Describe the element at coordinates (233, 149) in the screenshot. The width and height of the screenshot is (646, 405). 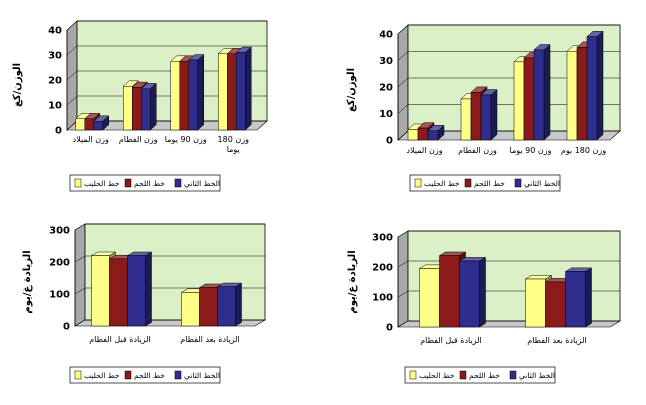
I see `category-label-line: يوما` at that location.